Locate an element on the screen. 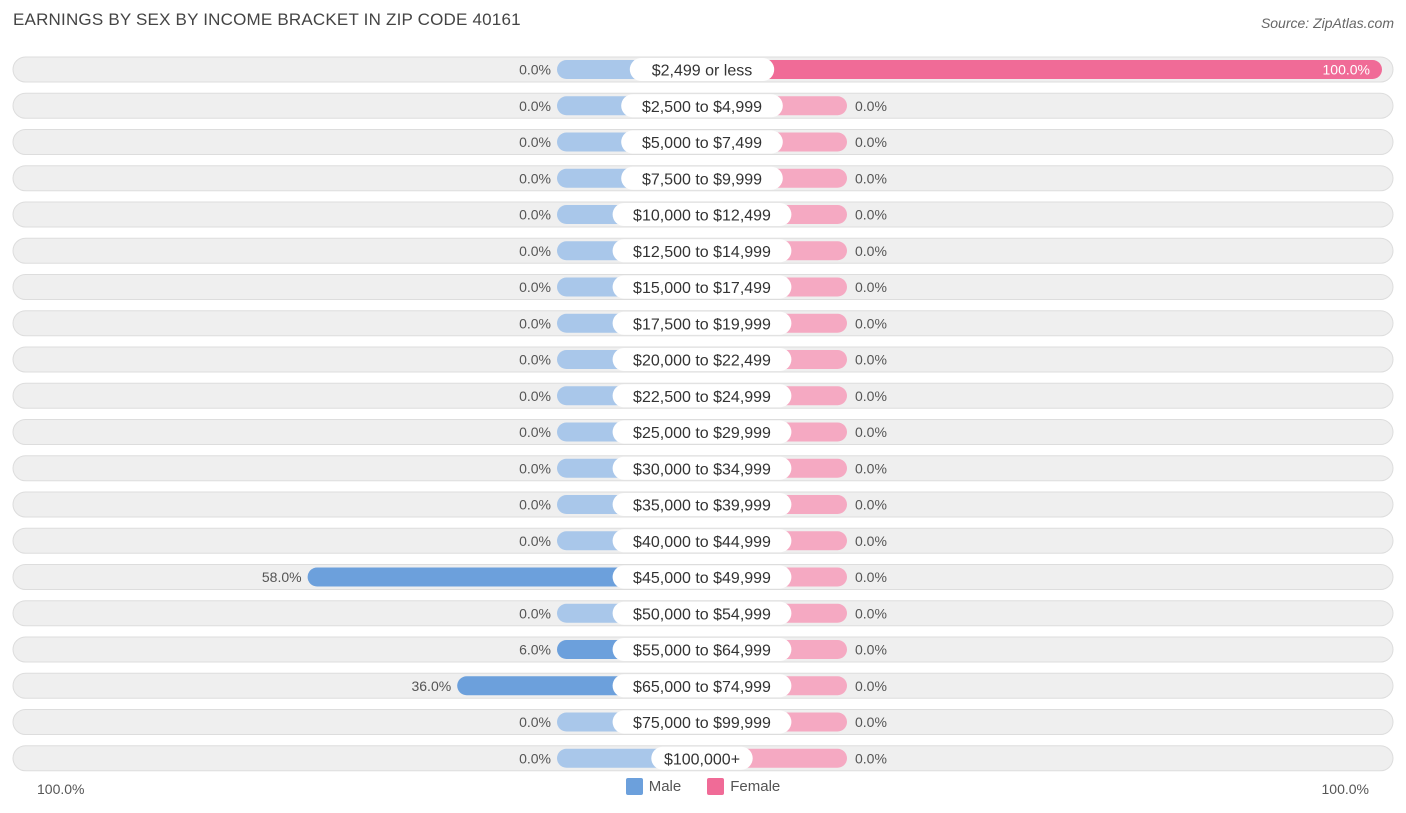  legend-label-male: Male is located at coordinates (665, 786).